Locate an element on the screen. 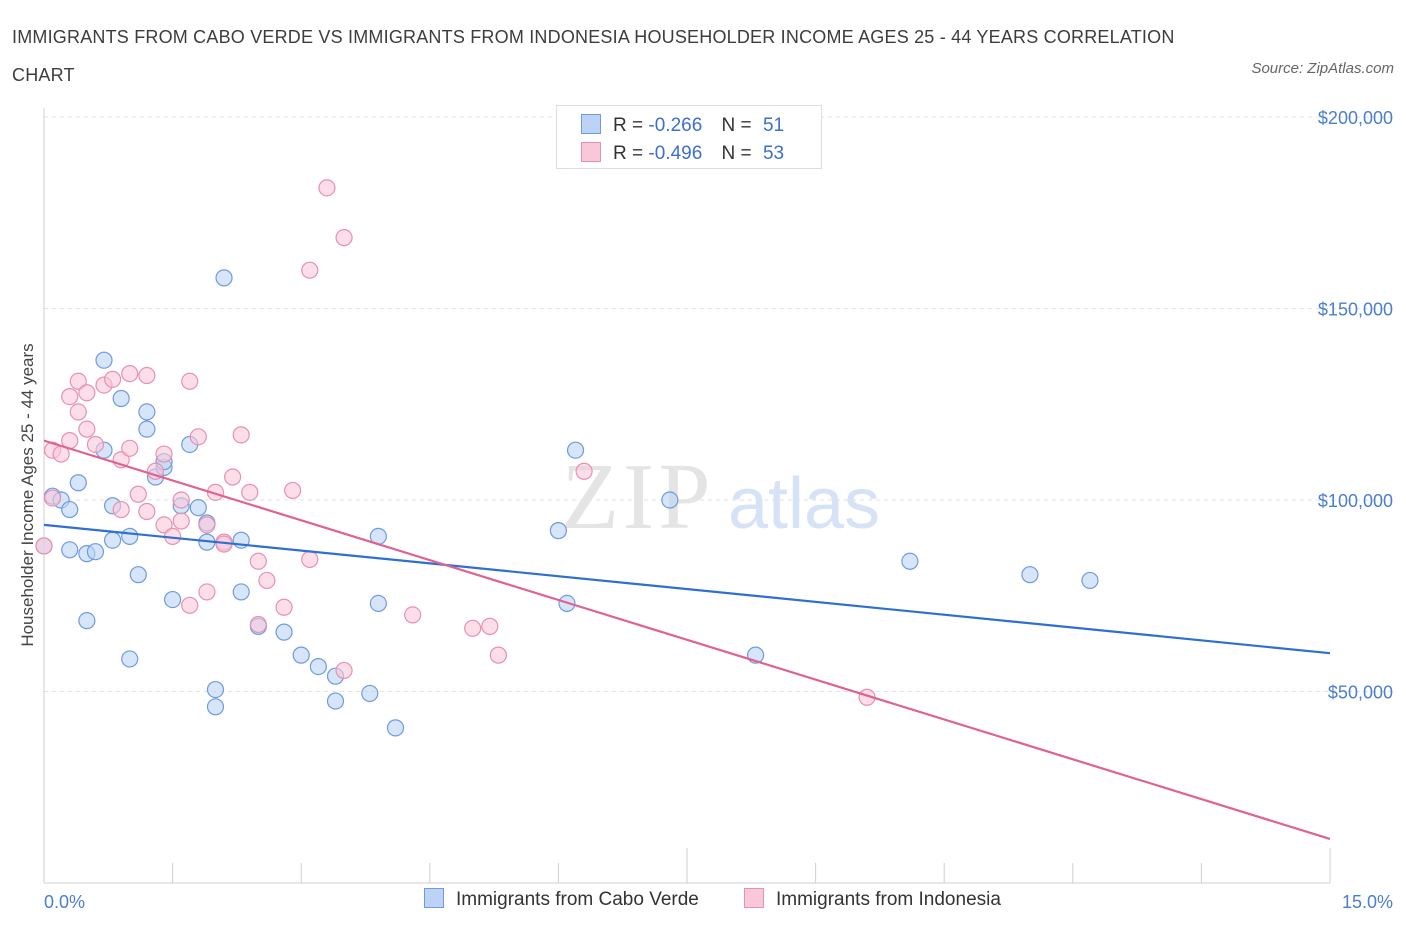 The height and width of the screenshot is (930, 1406). y-tick-label: $150,000 is located at coordinates (1355, 310).